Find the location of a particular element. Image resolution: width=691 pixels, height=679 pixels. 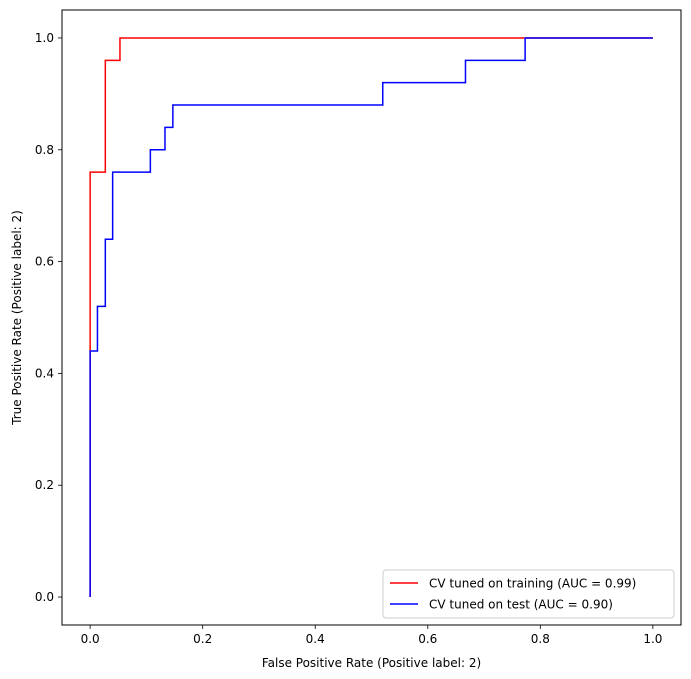

x-tick-label: 0.0 is located at coordinates (90, 639).